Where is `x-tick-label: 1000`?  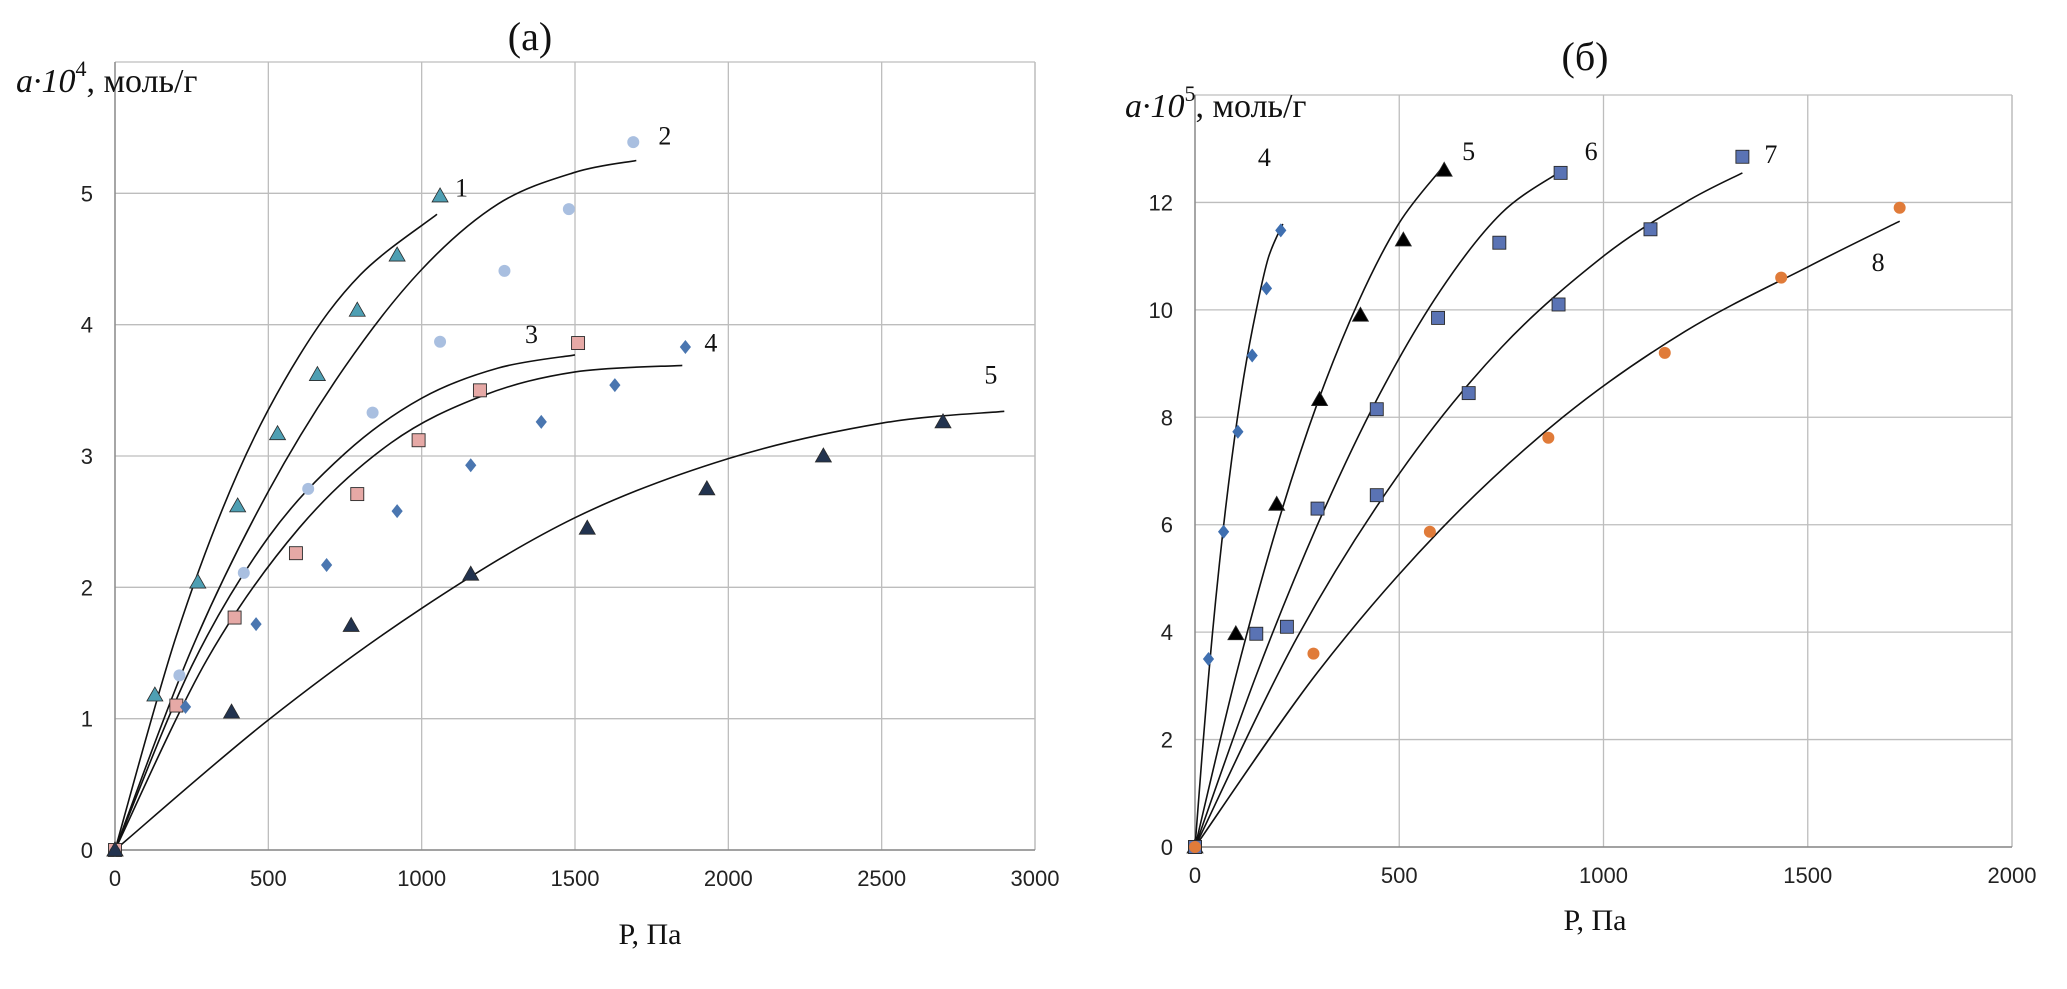 x-tick-label: 1000 is located at coordinates (421, 878).